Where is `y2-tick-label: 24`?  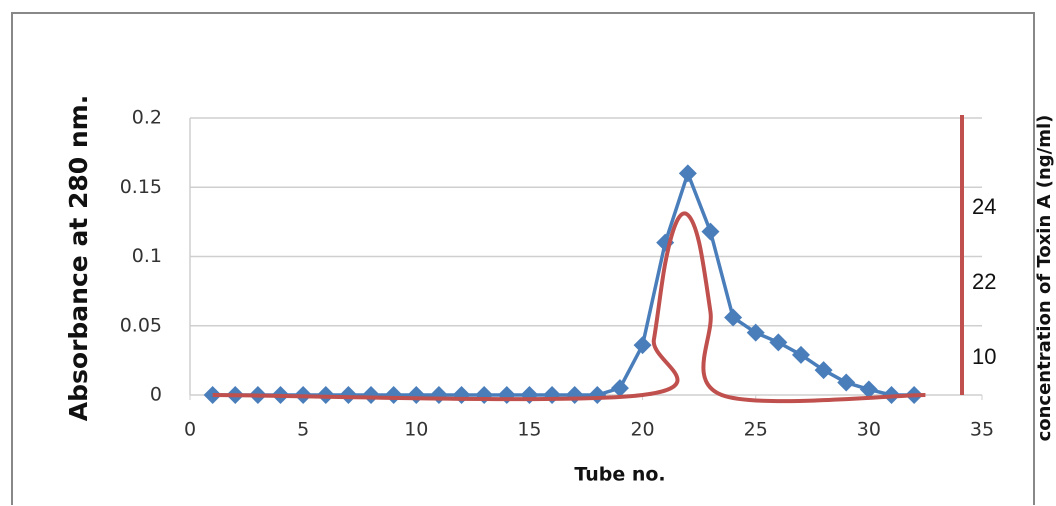 y2-tick-label: 24 is located at coordinates (984, 206).